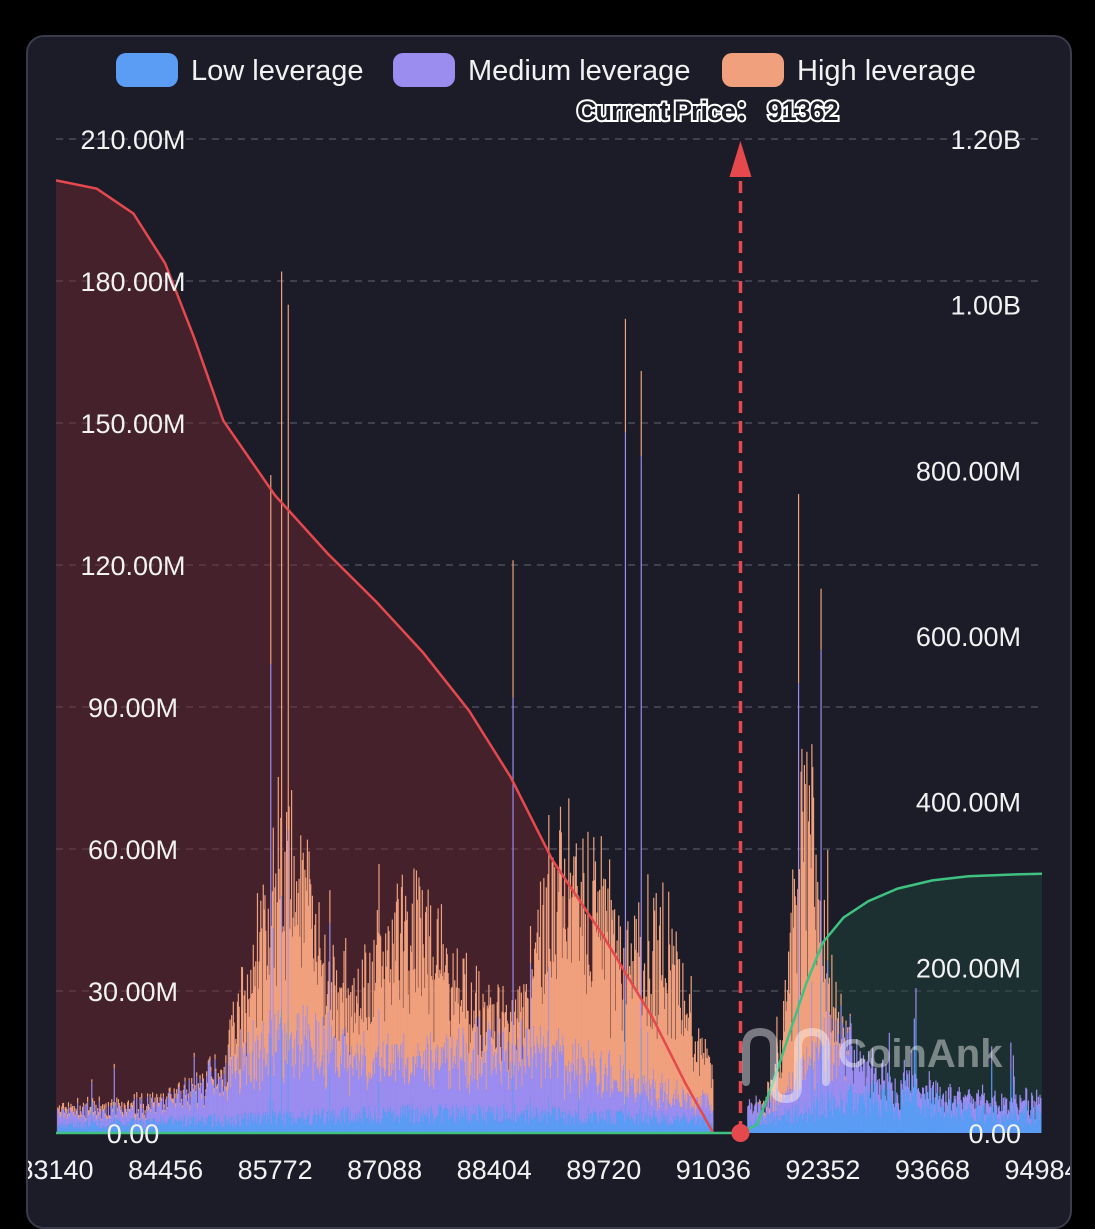 The width and height of the screenshot is (1095, 1229). What do you see at coordinates (994, 1134) in the screenshot?
I see `y-right-tick-label: 0.00` at bounding box center [994, 1134].